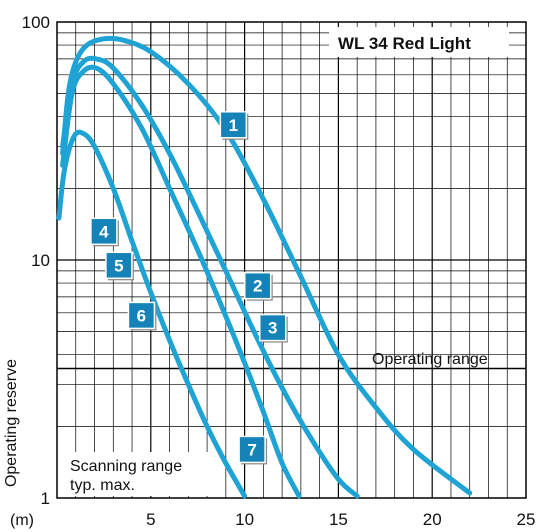 This screenshot has height=532, width=542. I want to click on curve-label-text: 5, so click(118, 265).